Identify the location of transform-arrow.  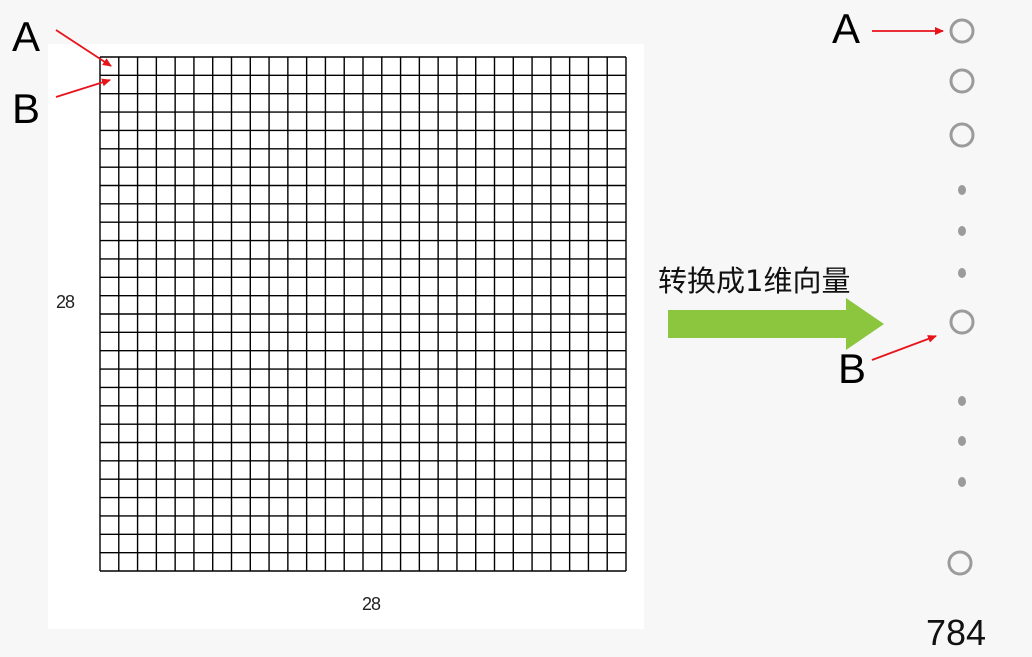
(776, 324).